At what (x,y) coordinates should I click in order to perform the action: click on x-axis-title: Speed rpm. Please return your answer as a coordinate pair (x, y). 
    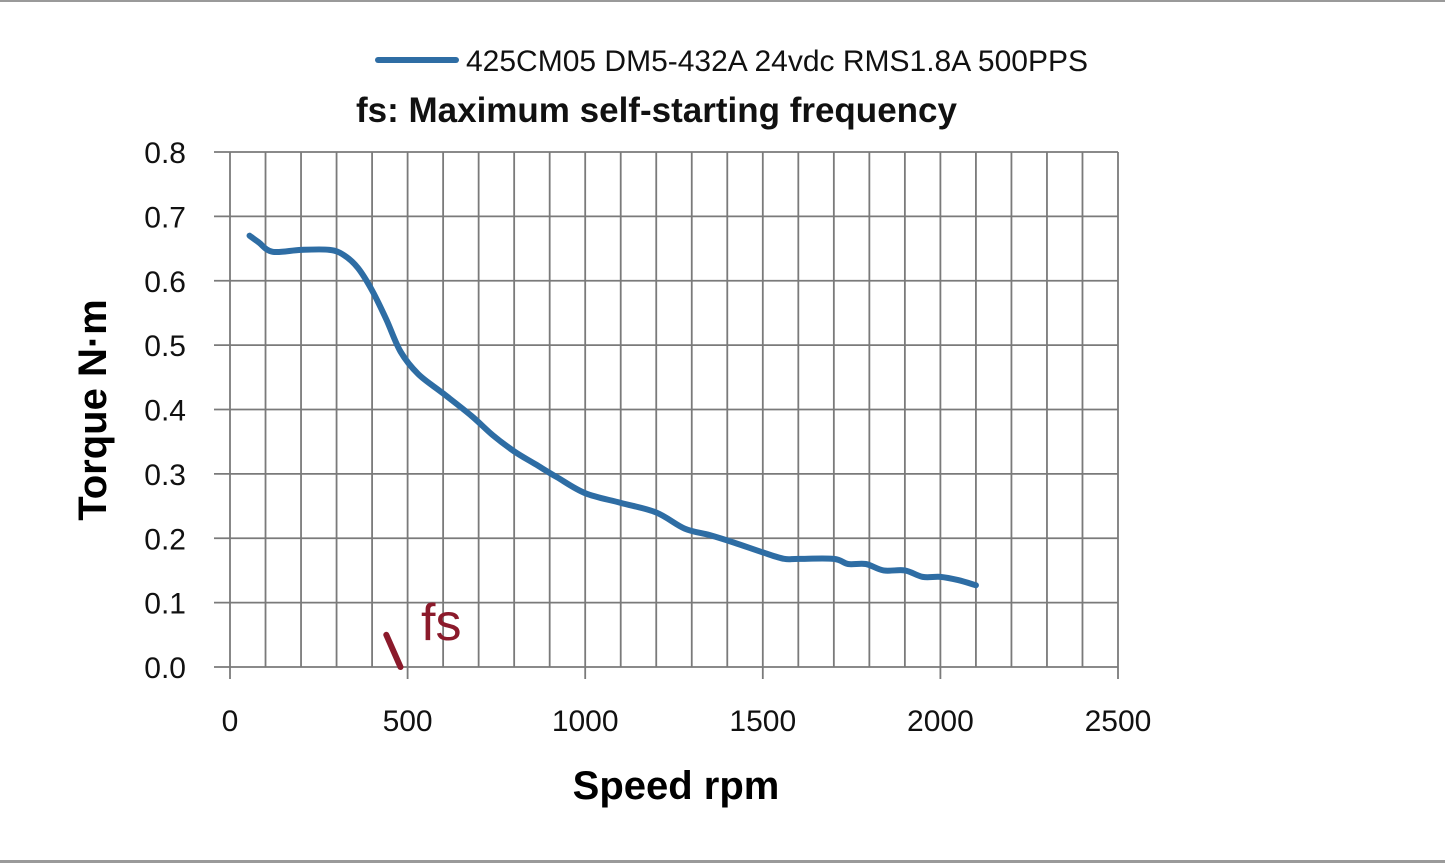
    Looking at the image, I should click on (676, 786).